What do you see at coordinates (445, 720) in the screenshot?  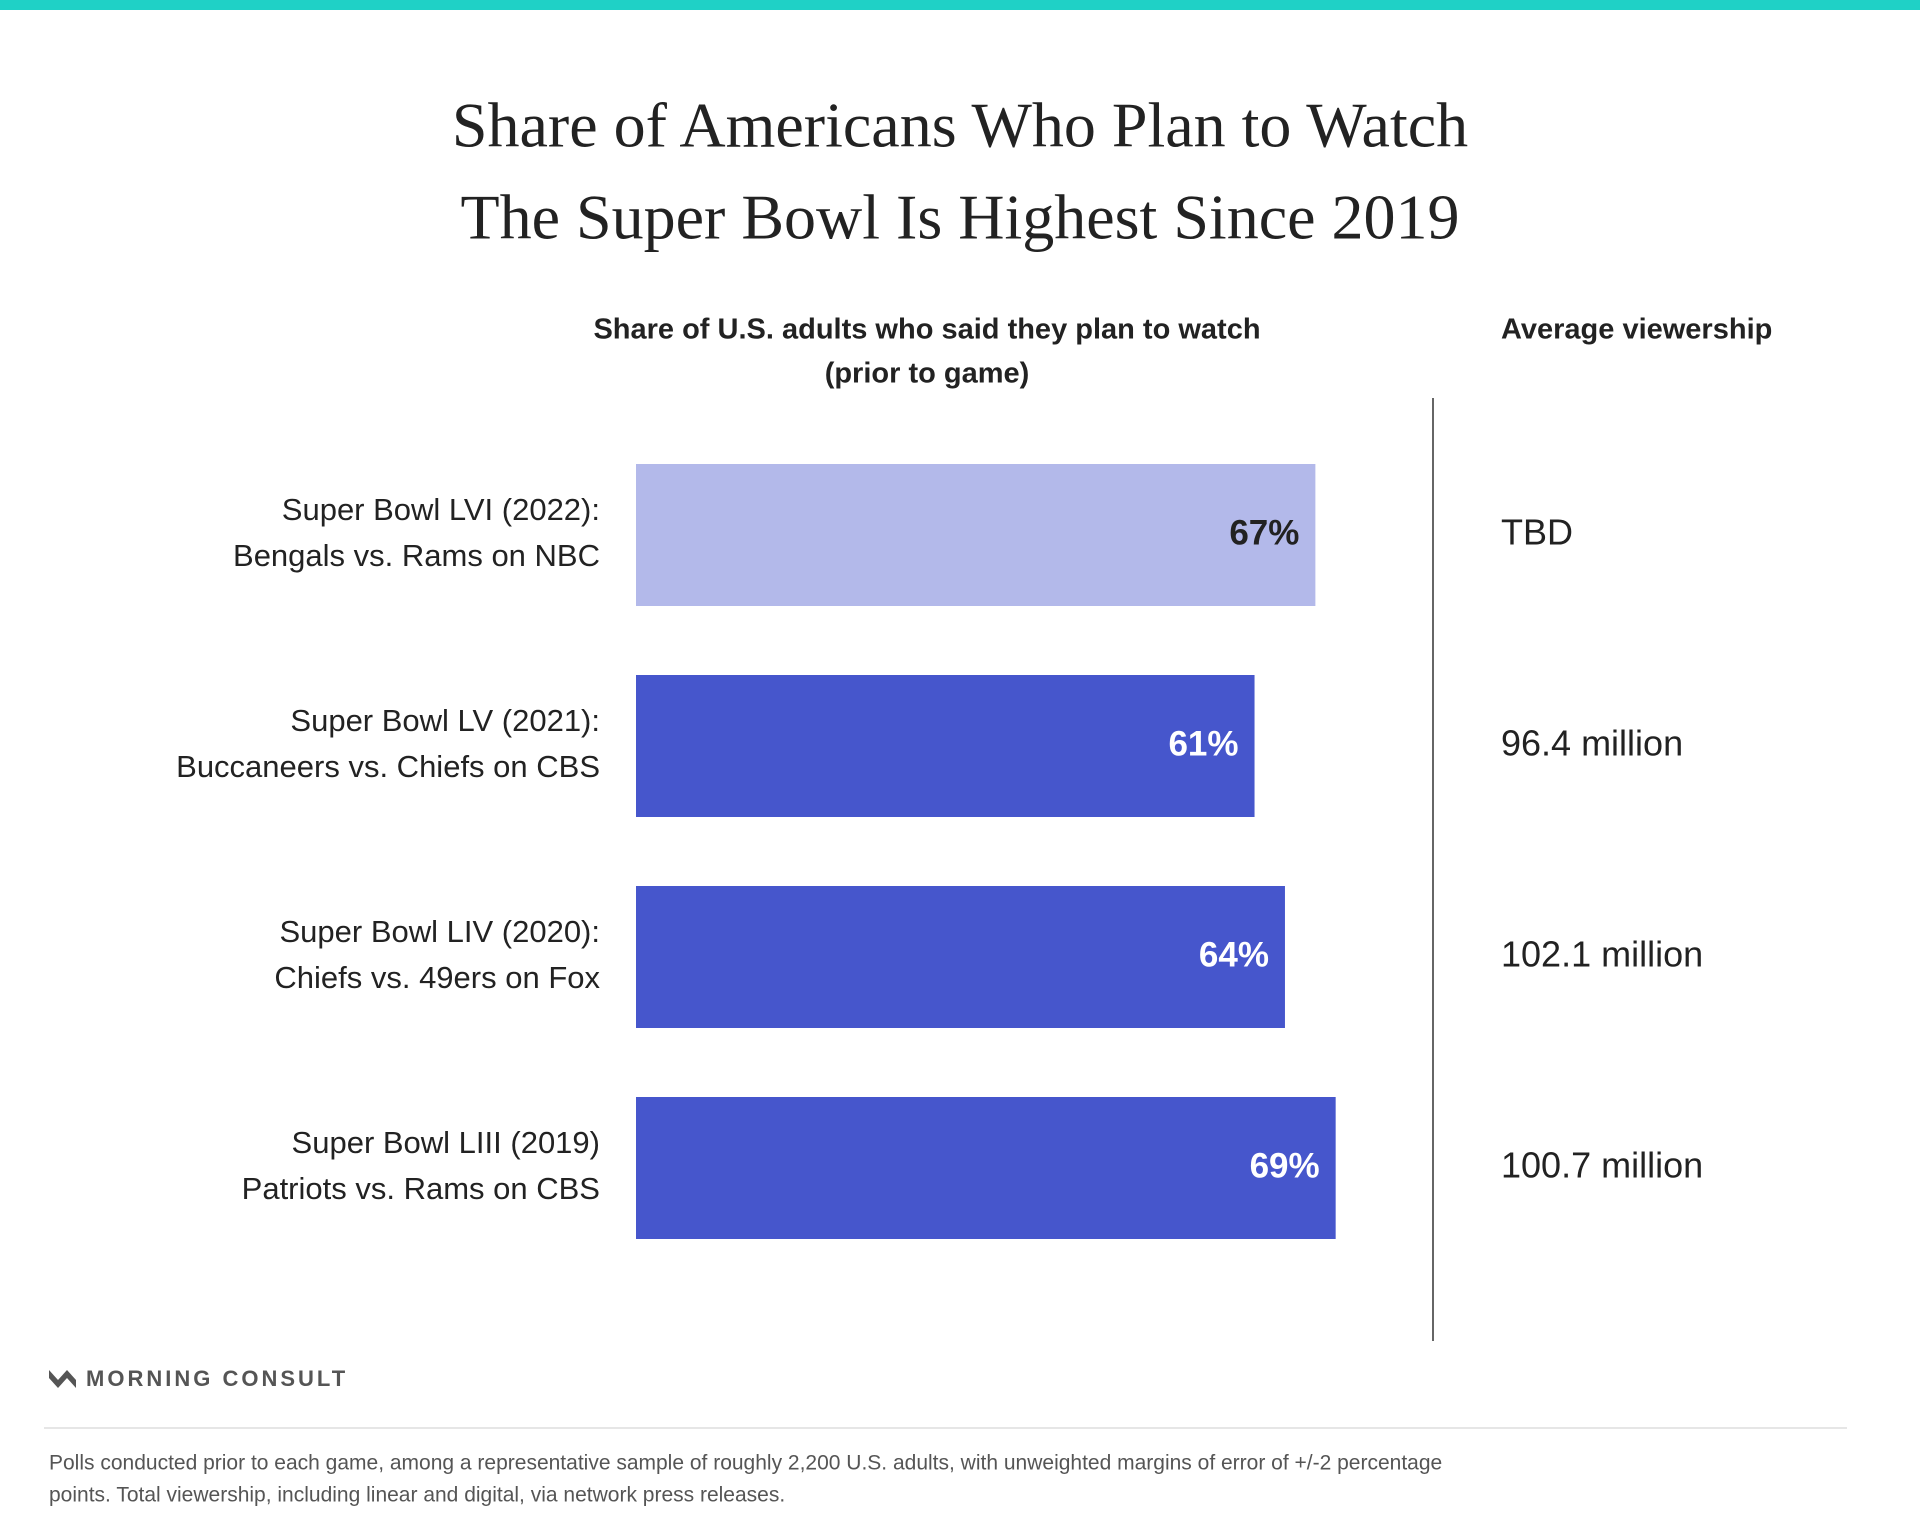 I see `category-label: Super Bowl LV (2021):` at bounding box center [445, 720].